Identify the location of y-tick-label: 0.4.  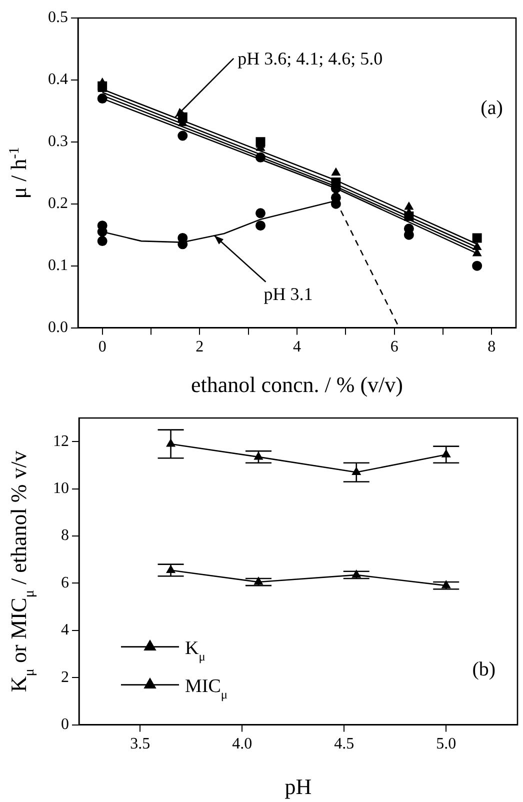
(58, 79).